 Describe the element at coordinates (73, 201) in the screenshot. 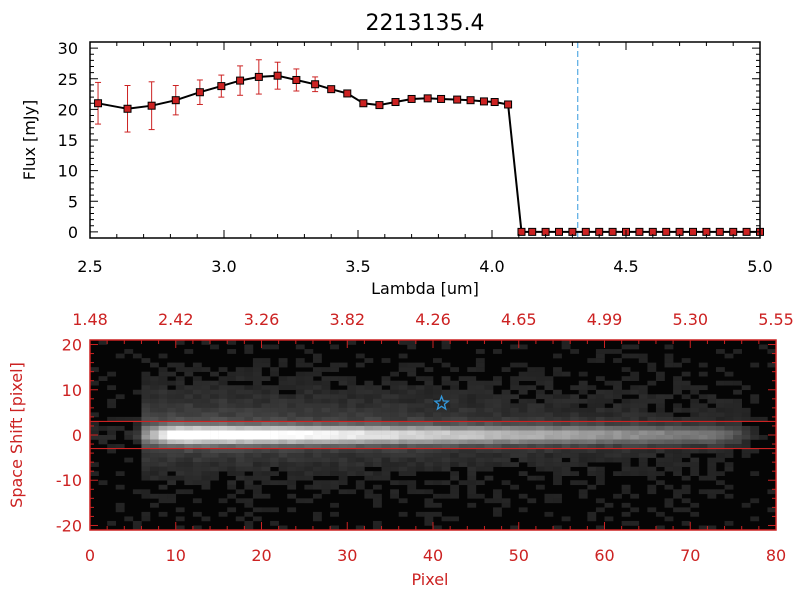

I see `y-tick-label: 5` at that location.